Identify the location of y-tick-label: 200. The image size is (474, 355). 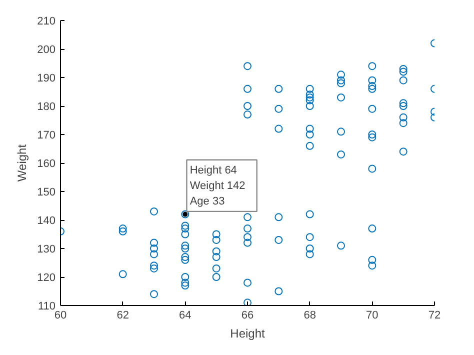
(46, 50).